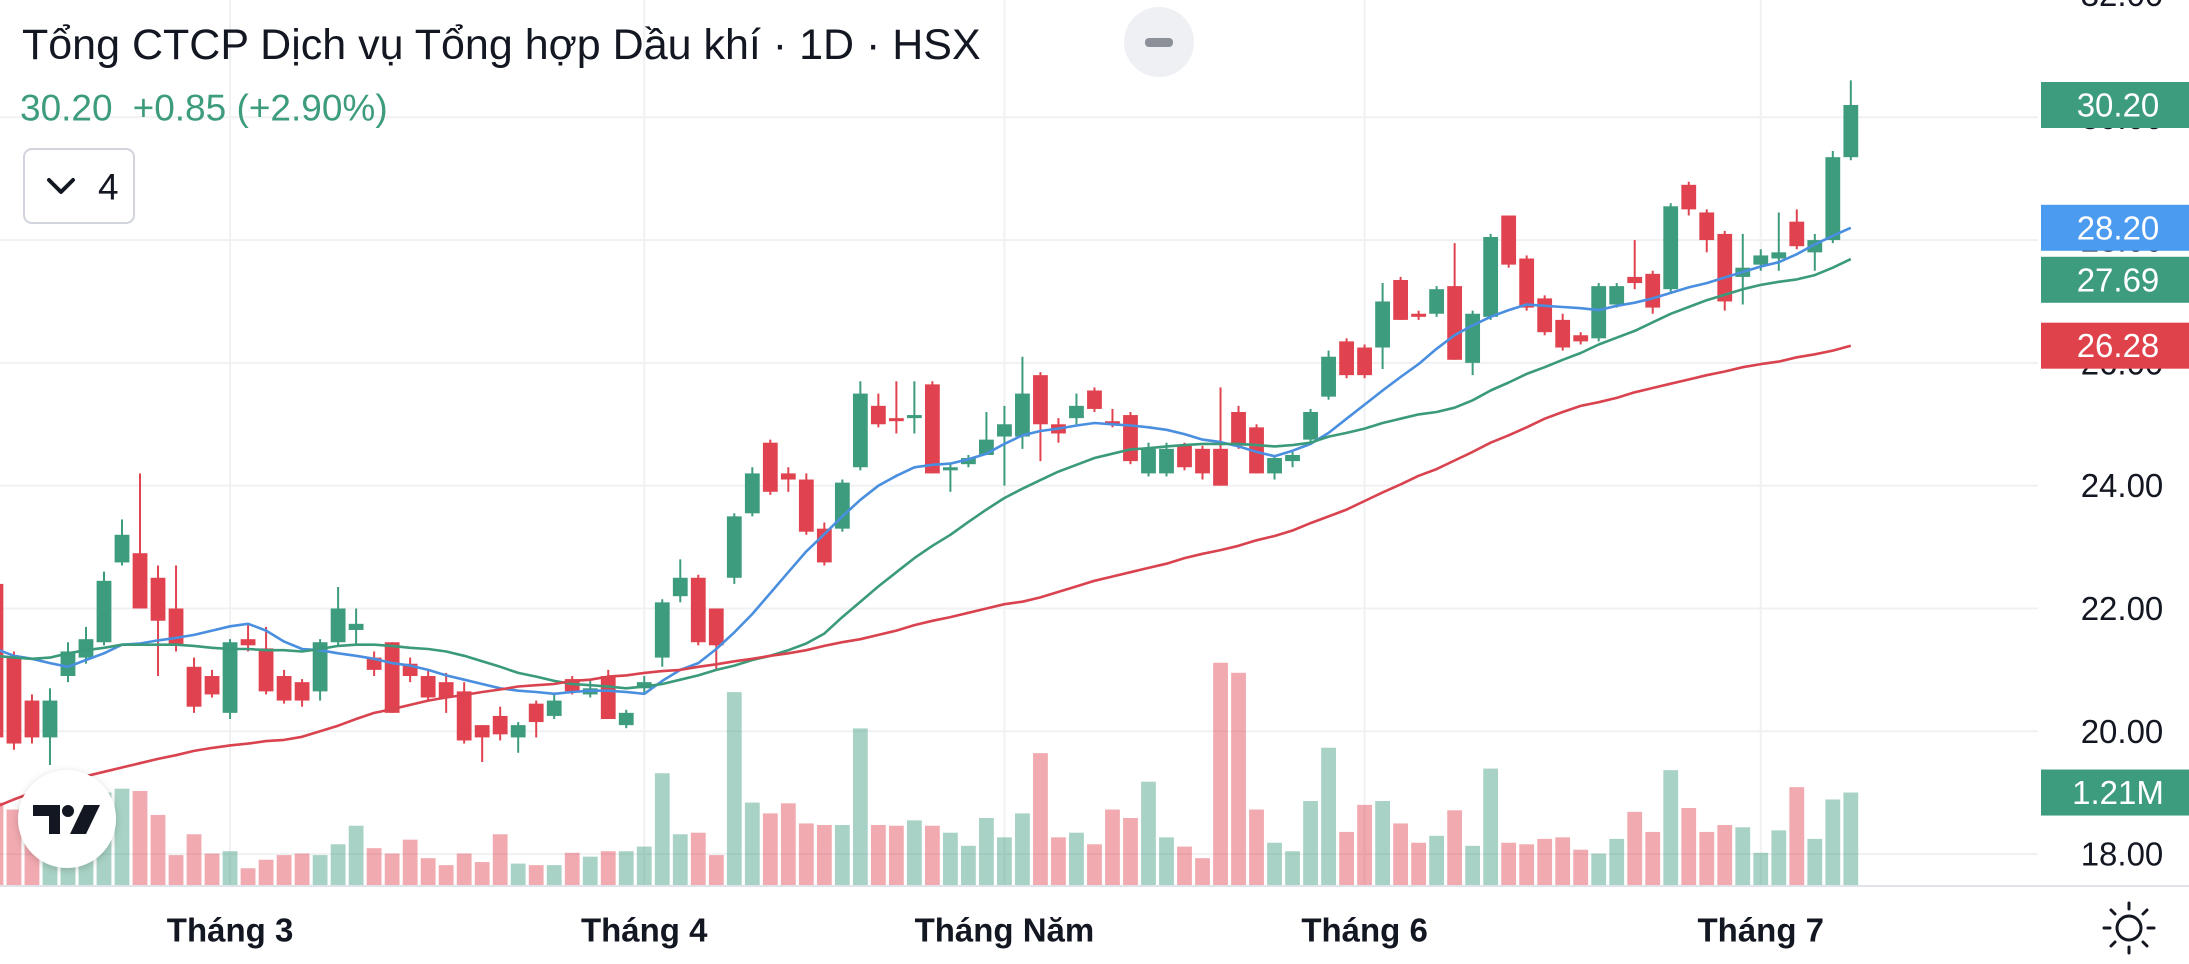 The width and height of the screenshot is (2189, 964). What do you see at coordinates (2118, 104) in the screenshot?
I see `price-label: 30.20` at bounding box center [2118, 104].